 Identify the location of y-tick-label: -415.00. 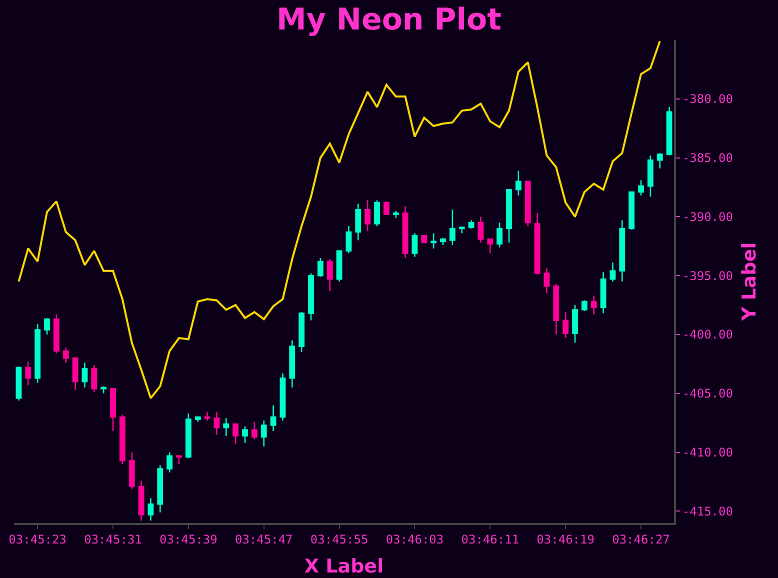
(707, 511).